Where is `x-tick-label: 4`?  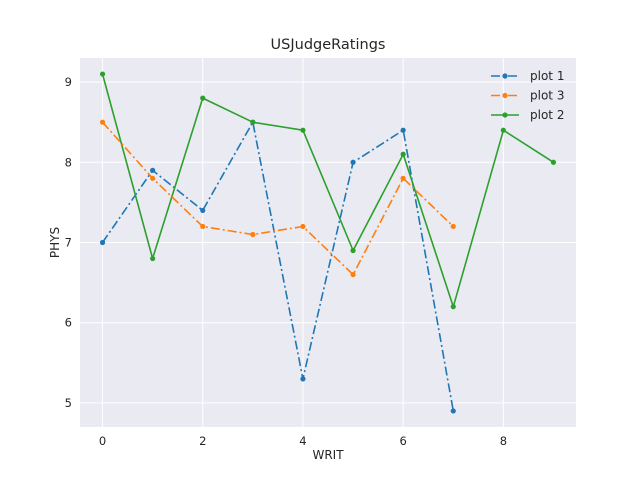 x-tick-label: 4 is located at coordinates (302, 441).